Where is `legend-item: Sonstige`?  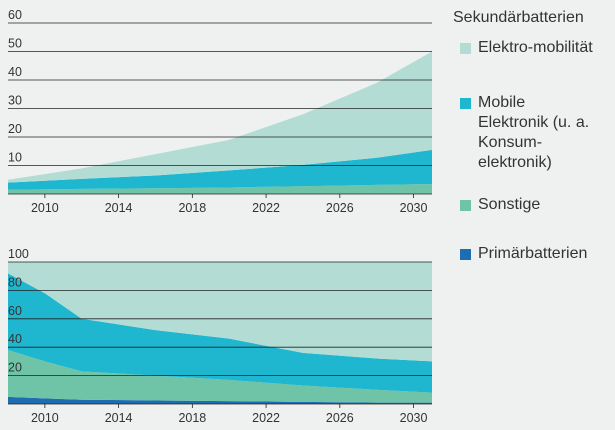 legend-item: Sonstige is located at coordinates (530, 205).